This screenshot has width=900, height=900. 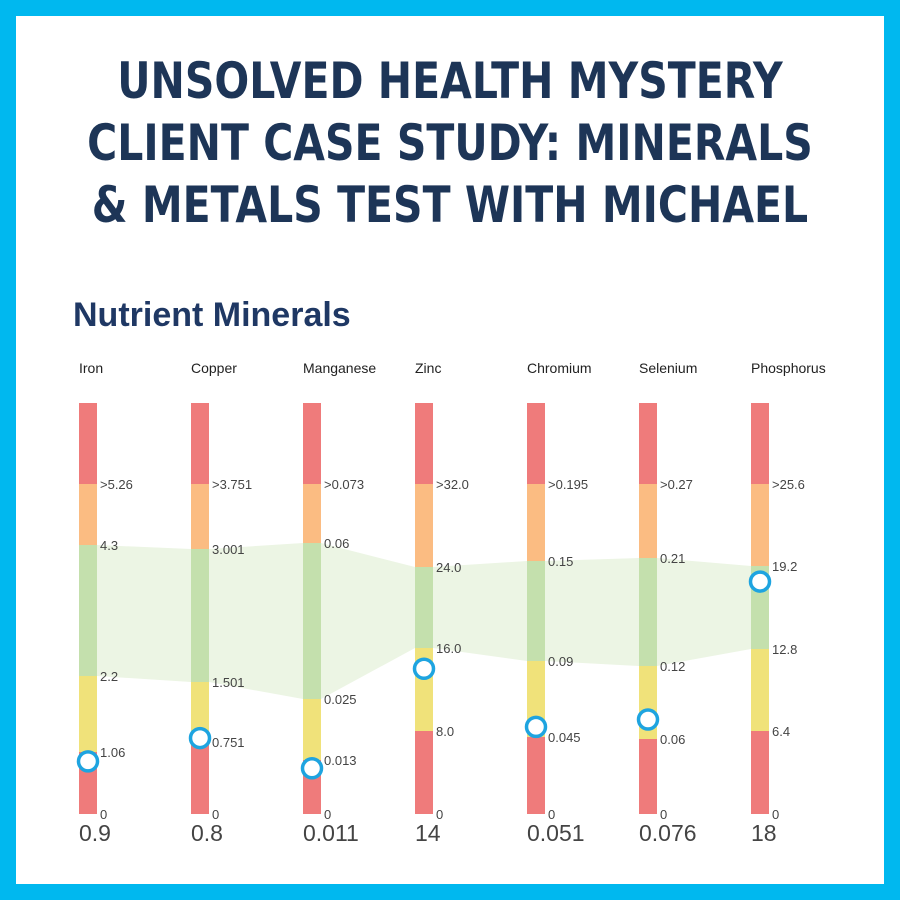 What do you see at coordinates (560, 561) in the screenshot?
I see `chromium-tick-optimal-high: 0.15` at bounding box center [560, 561].